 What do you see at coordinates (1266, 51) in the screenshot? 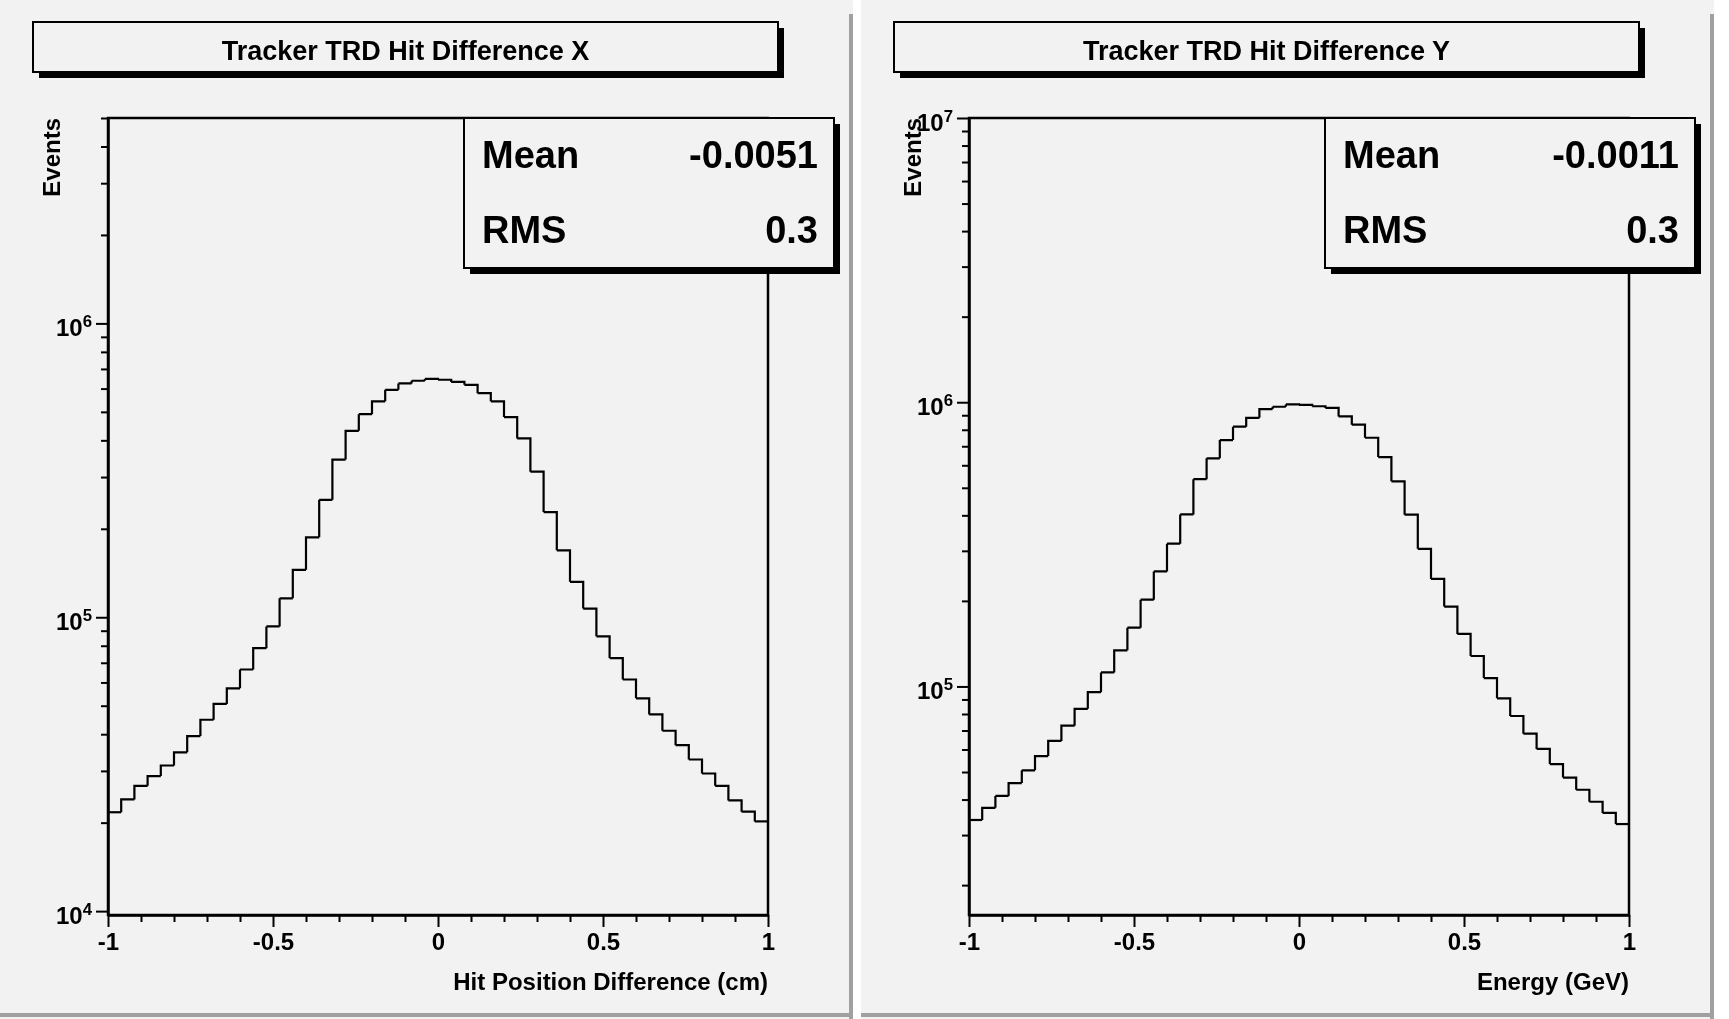
I see `chart-title: Tracker TRD Hit Difference Y` at bounding box center [1266, 51].